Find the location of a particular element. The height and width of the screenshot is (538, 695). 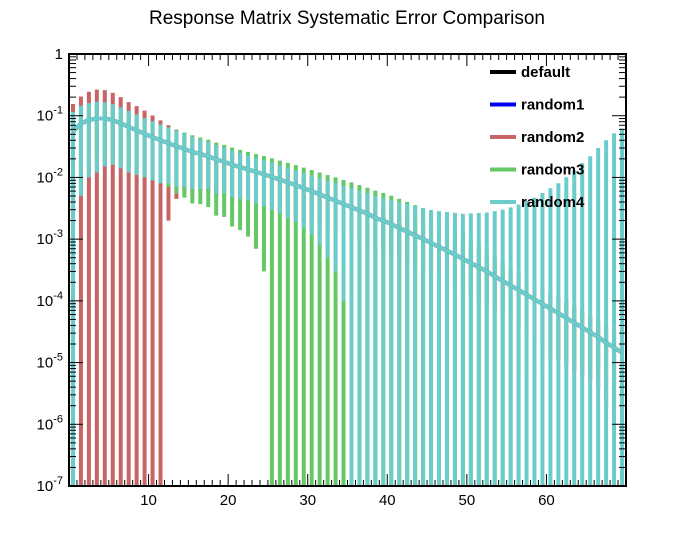

legend-label: random3 is located at coordinates (552, 170).